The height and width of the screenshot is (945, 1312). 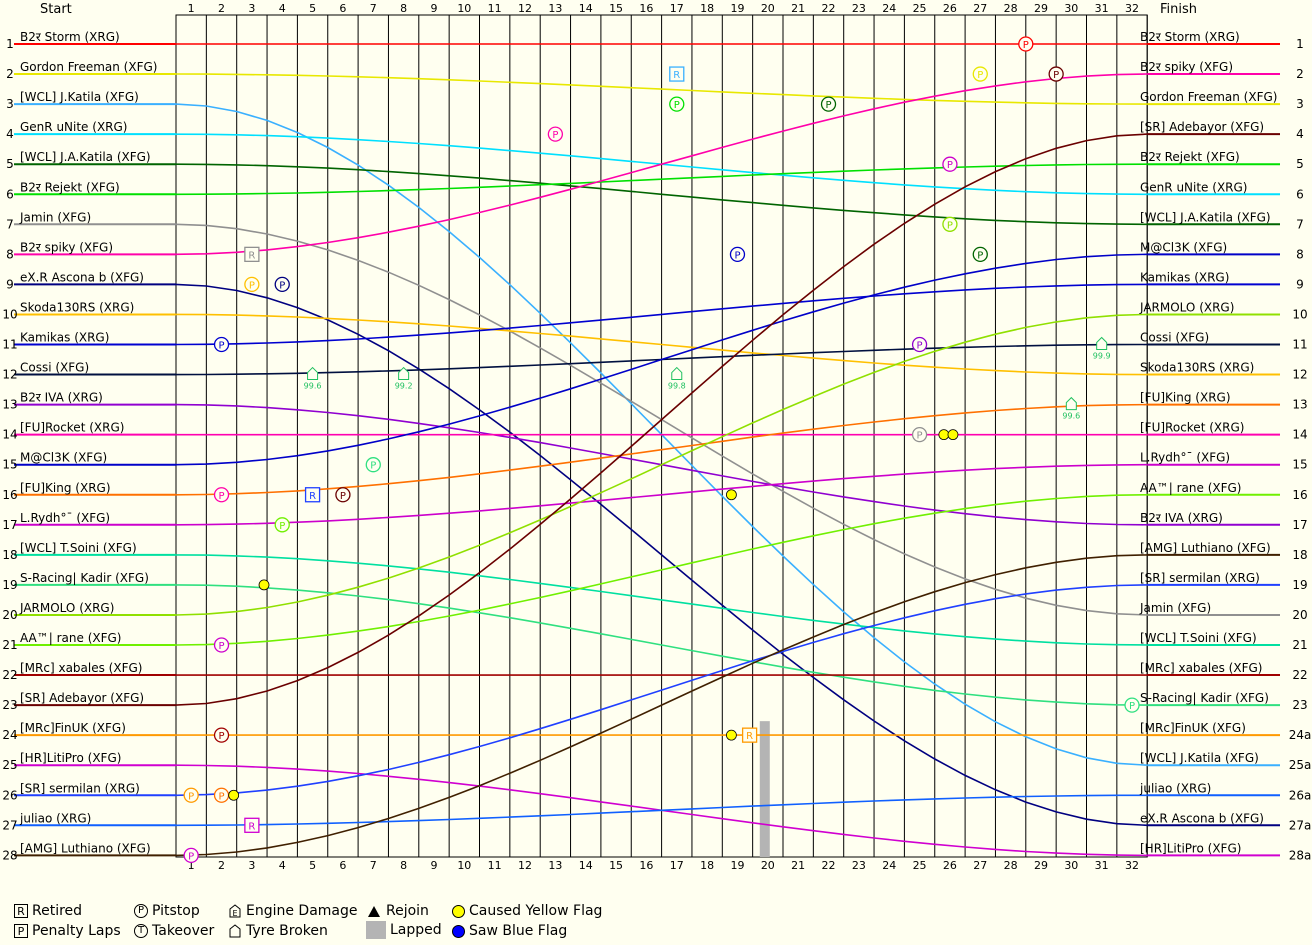 I want to click on start-driver-label: Gordon Freeman (XFG), so click(x=88, y=67).